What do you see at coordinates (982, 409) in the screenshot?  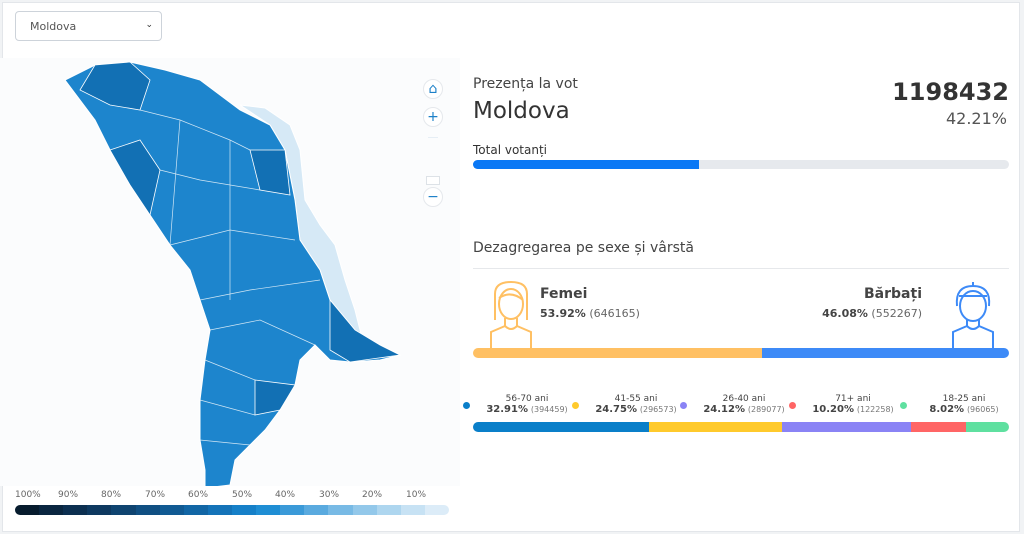 I see `age-count: (96065)` at bounding box center [982, 409].